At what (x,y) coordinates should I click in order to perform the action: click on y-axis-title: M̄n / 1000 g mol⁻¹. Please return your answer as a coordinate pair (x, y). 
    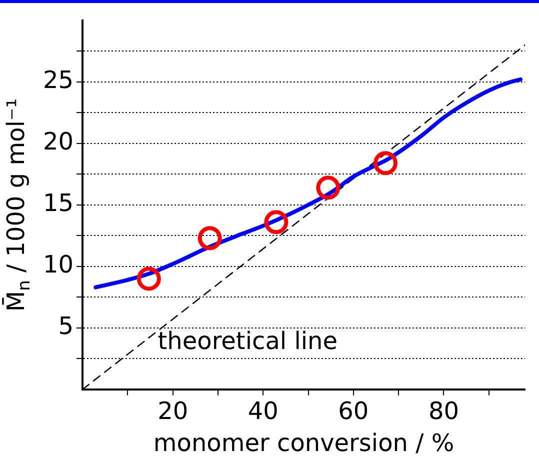
    Looking at the image, I should click on (18, 205).